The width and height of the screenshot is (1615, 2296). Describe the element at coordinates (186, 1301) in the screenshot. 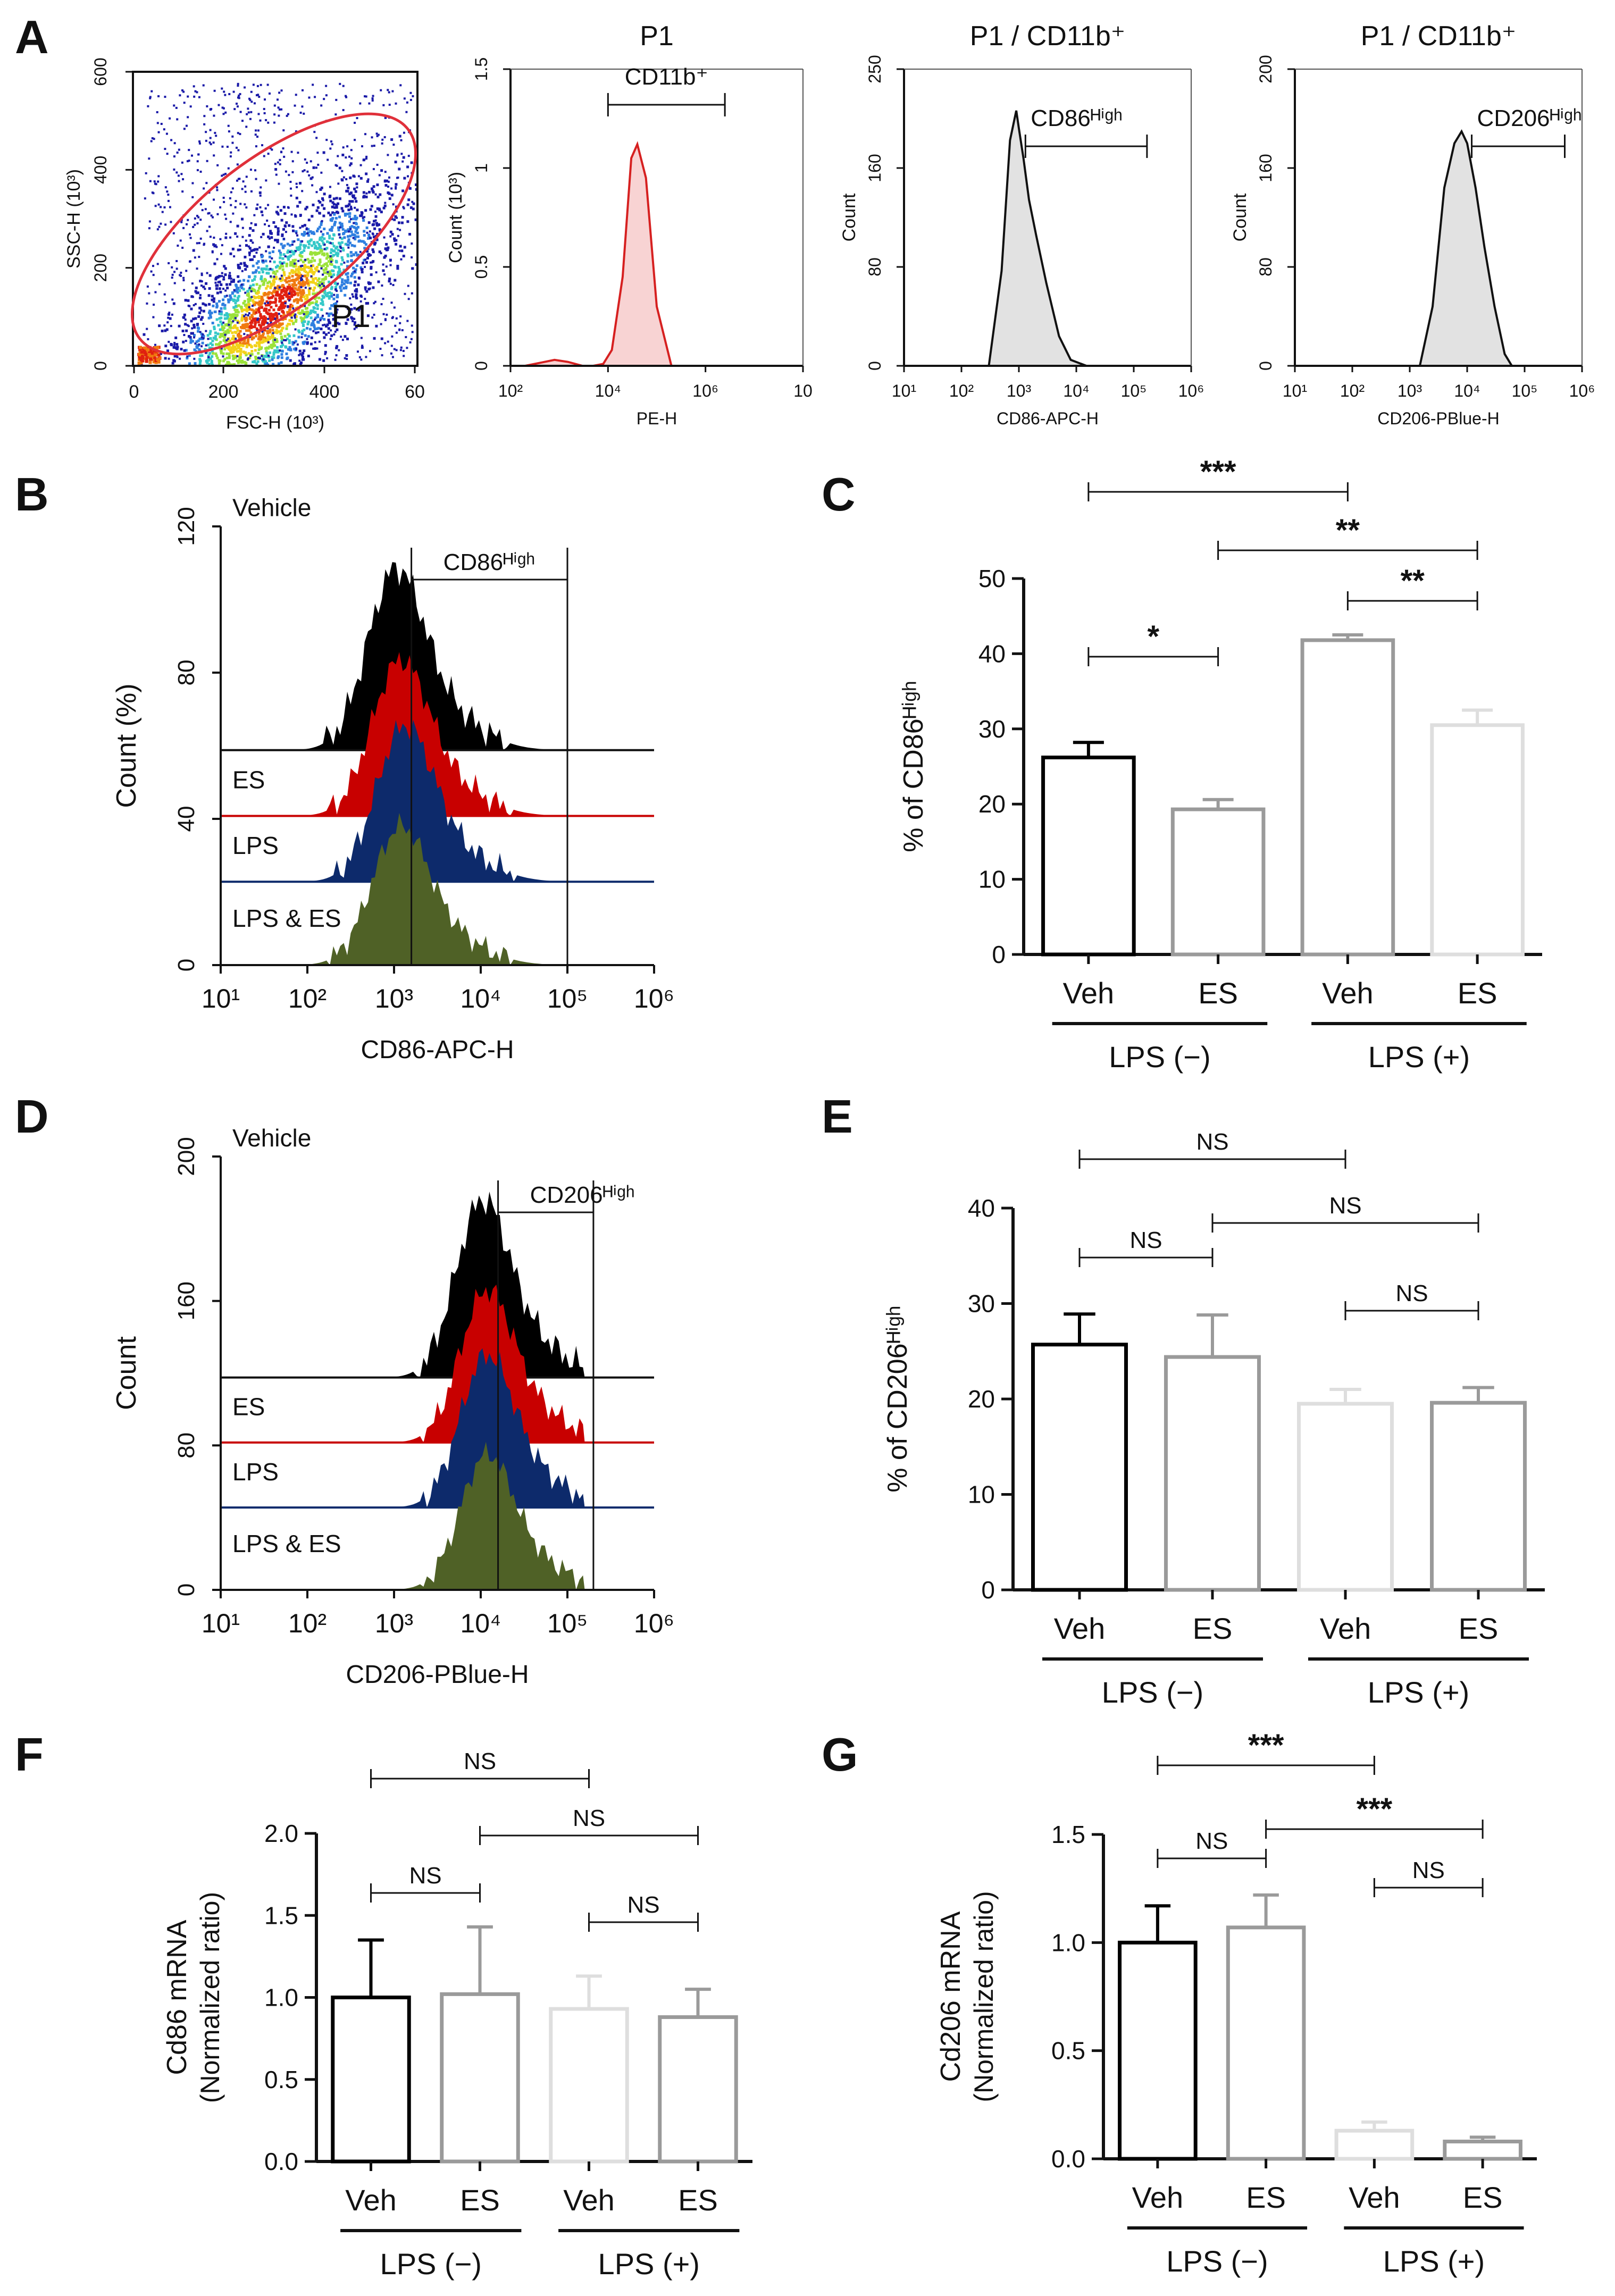

I see `y-tick-label: 160` at that location.